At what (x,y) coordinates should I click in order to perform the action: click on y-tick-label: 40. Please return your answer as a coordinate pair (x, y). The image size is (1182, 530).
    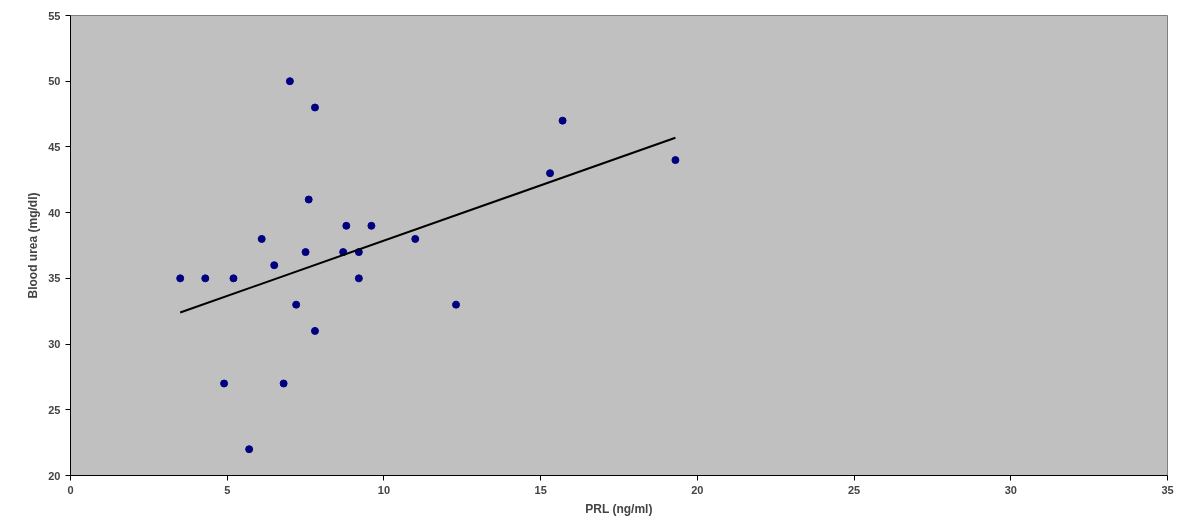
    Looking at the image, I should click on (54, 212).